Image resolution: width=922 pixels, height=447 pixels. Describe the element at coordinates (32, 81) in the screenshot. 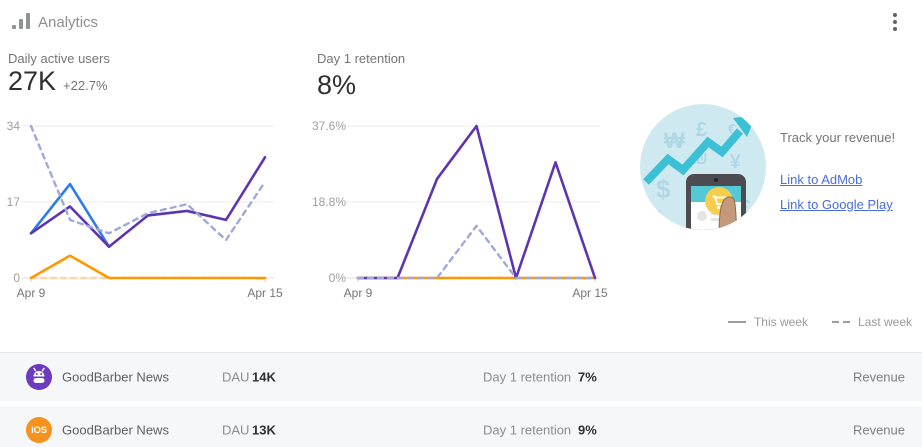

I see `dau-value: 27K` at that location.